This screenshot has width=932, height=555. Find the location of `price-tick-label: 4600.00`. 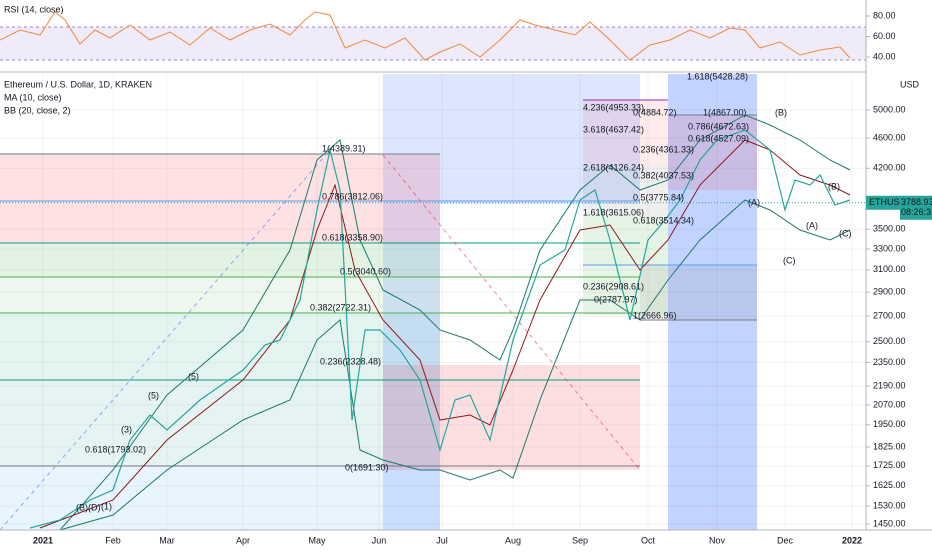

price-tick-label: 4600.00 is located at coordinates (889, 137).